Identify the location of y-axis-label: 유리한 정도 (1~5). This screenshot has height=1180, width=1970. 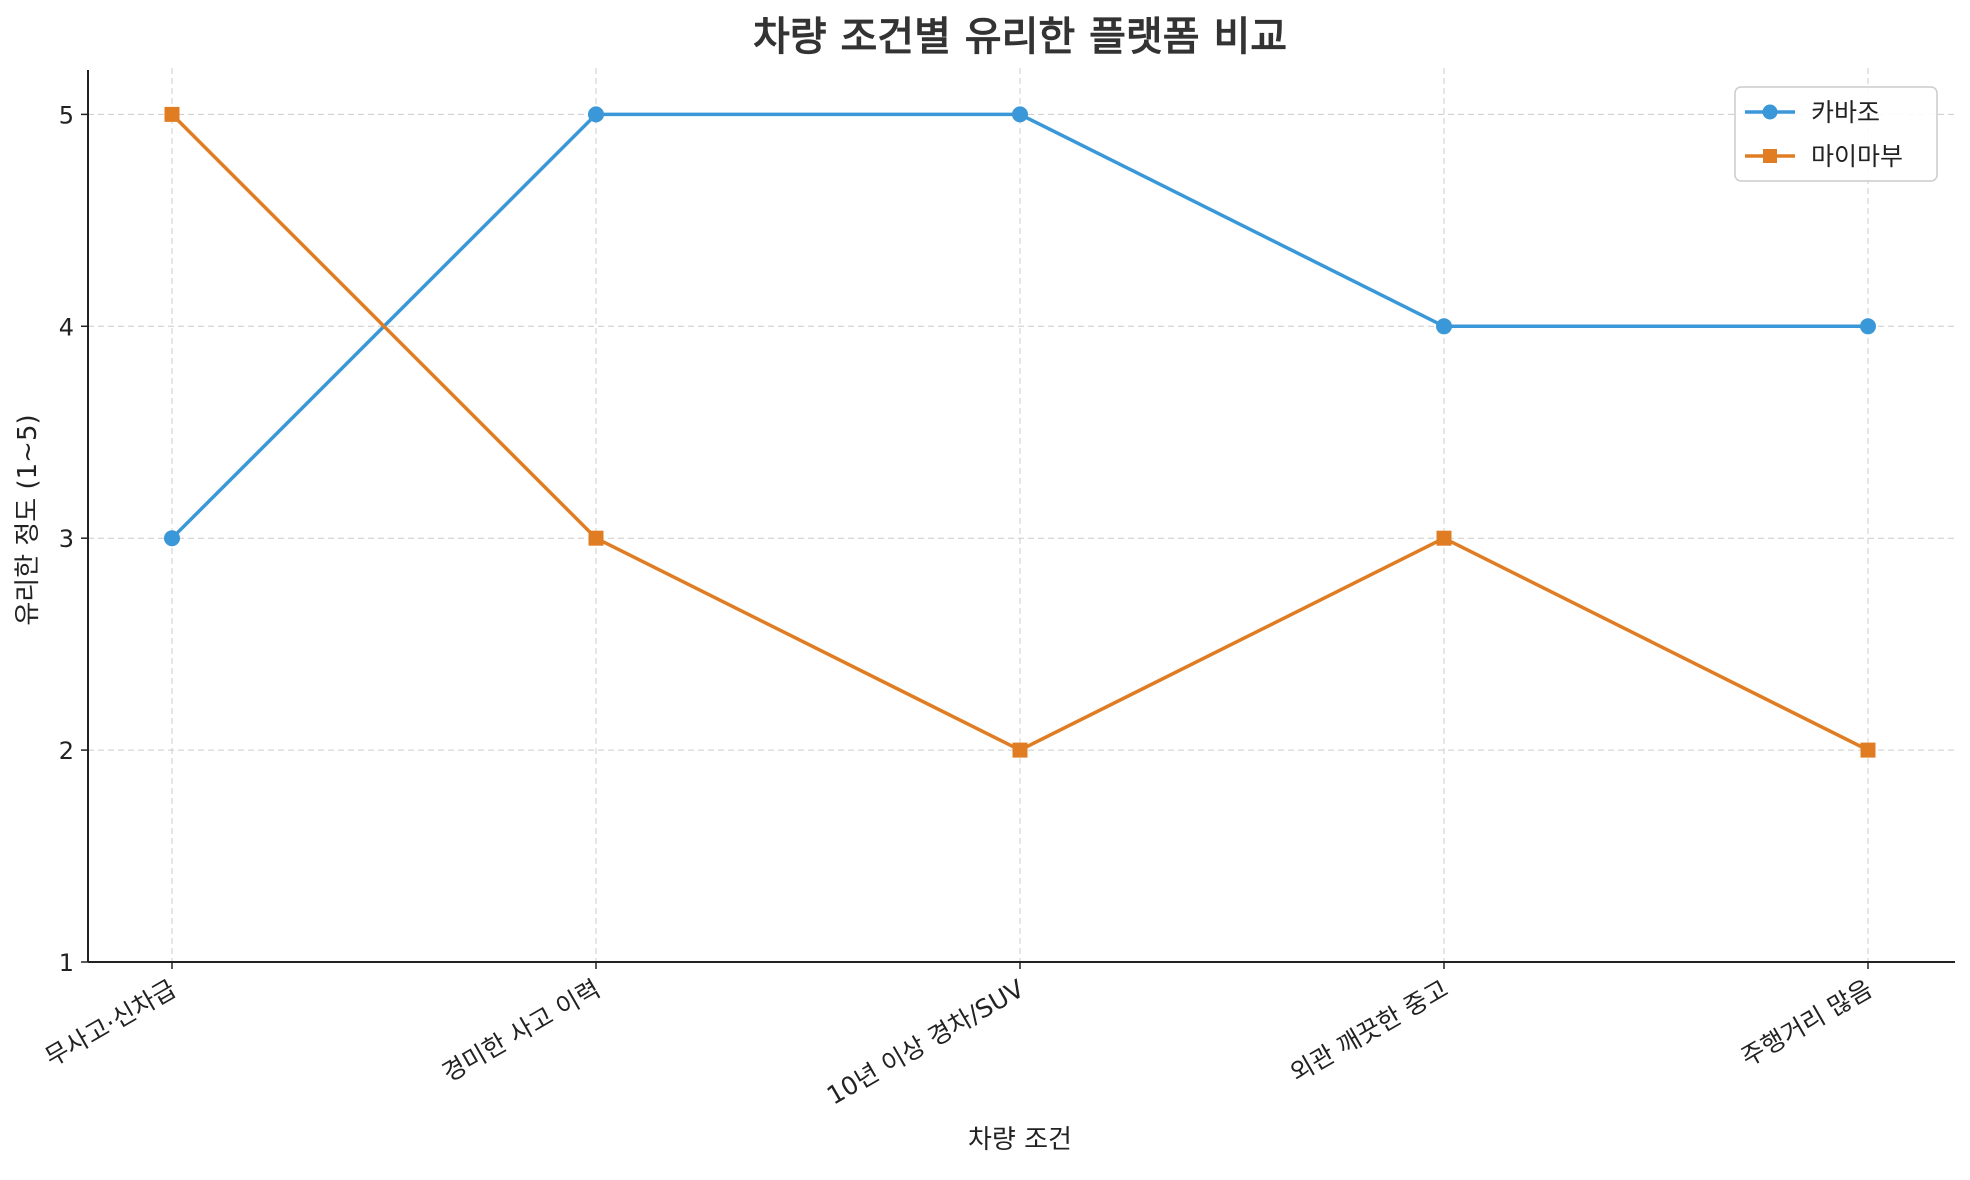
(28, 519).